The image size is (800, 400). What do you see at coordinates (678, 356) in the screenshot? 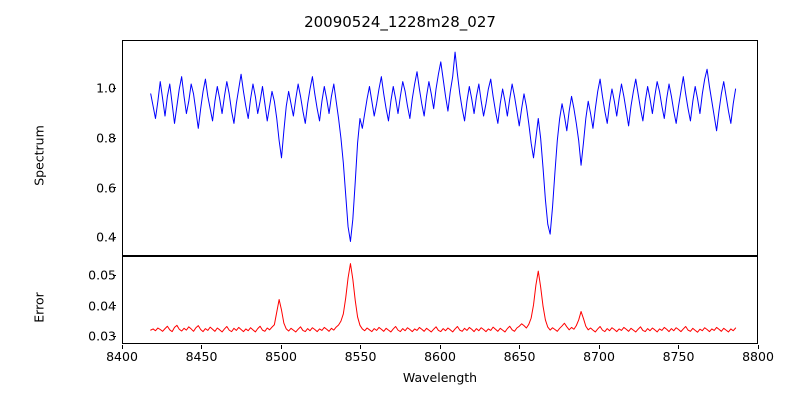
I see `x-tick-label: 8750` at bounding box center [678, 356].